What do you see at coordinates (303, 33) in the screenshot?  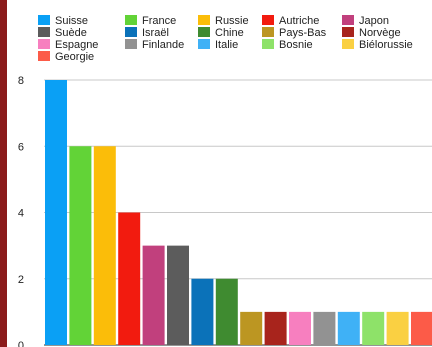 I see `legend-label: Pays-Bas` at bounding box center [303, 33].